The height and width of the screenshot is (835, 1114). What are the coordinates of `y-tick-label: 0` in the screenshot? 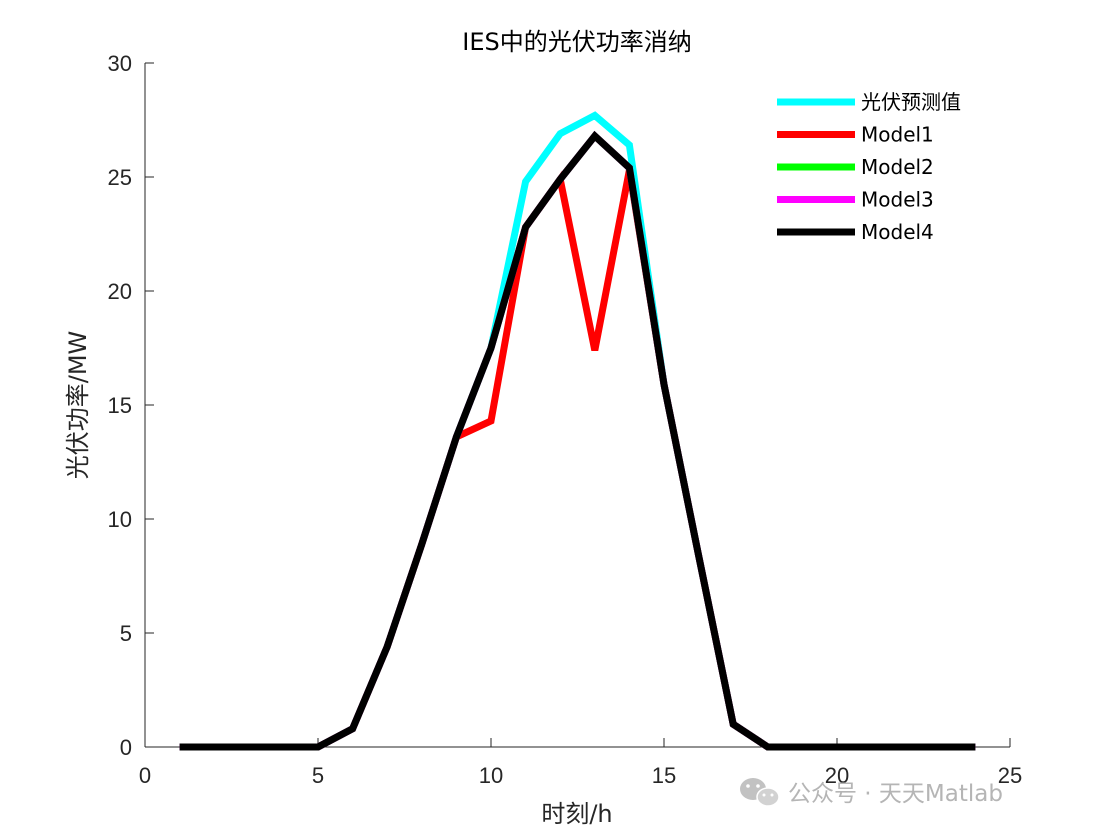 It's located at (126, 747).